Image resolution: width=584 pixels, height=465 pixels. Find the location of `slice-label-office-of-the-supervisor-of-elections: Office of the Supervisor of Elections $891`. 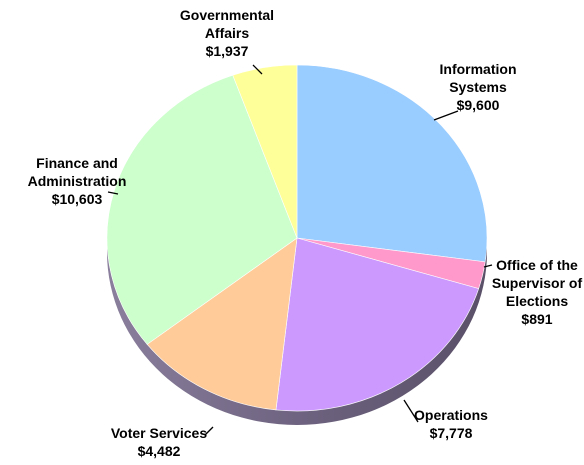

slice-label-office-of-the-supervisor-of-elections: Office of the Supervisor of Elections $891 is located at coordinates (537, 292).